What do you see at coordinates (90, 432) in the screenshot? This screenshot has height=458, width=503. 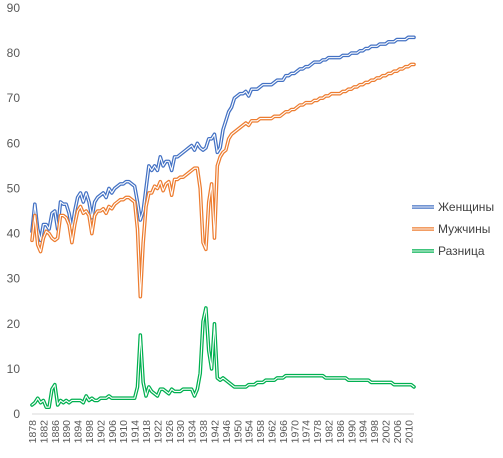 I see `x-tick-label: 1898` at bounding box center [90, 432].